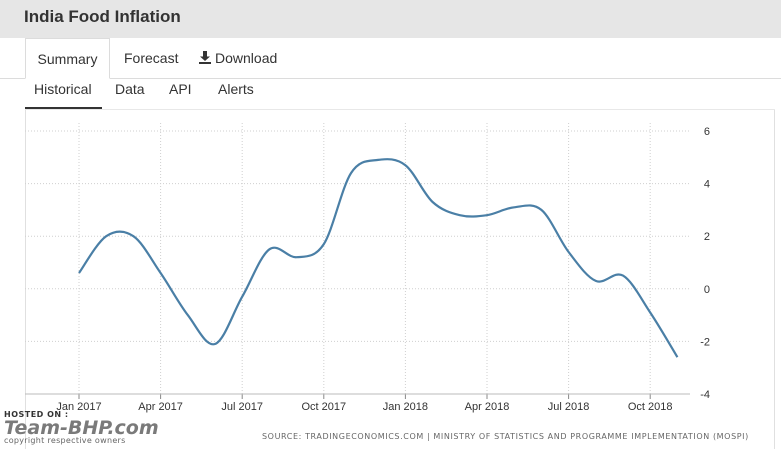  What do you see at coordinates (81, 428) in the screenshot?
I see `watermark-logo: Team-BHP.com` at bounding box center [81, 428].